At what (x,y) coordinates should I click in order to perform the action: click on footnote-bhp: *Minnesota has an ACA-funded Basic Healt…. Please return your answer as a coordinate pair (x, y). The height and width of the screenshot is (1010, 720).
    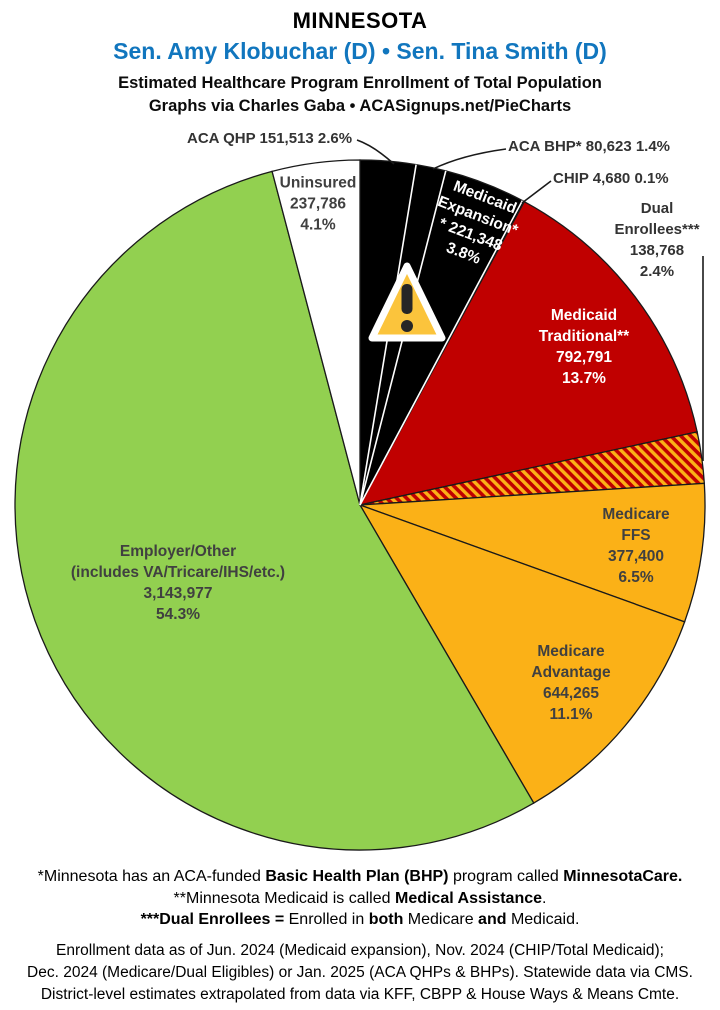
    Looking at the image, I should click on (360, 876).